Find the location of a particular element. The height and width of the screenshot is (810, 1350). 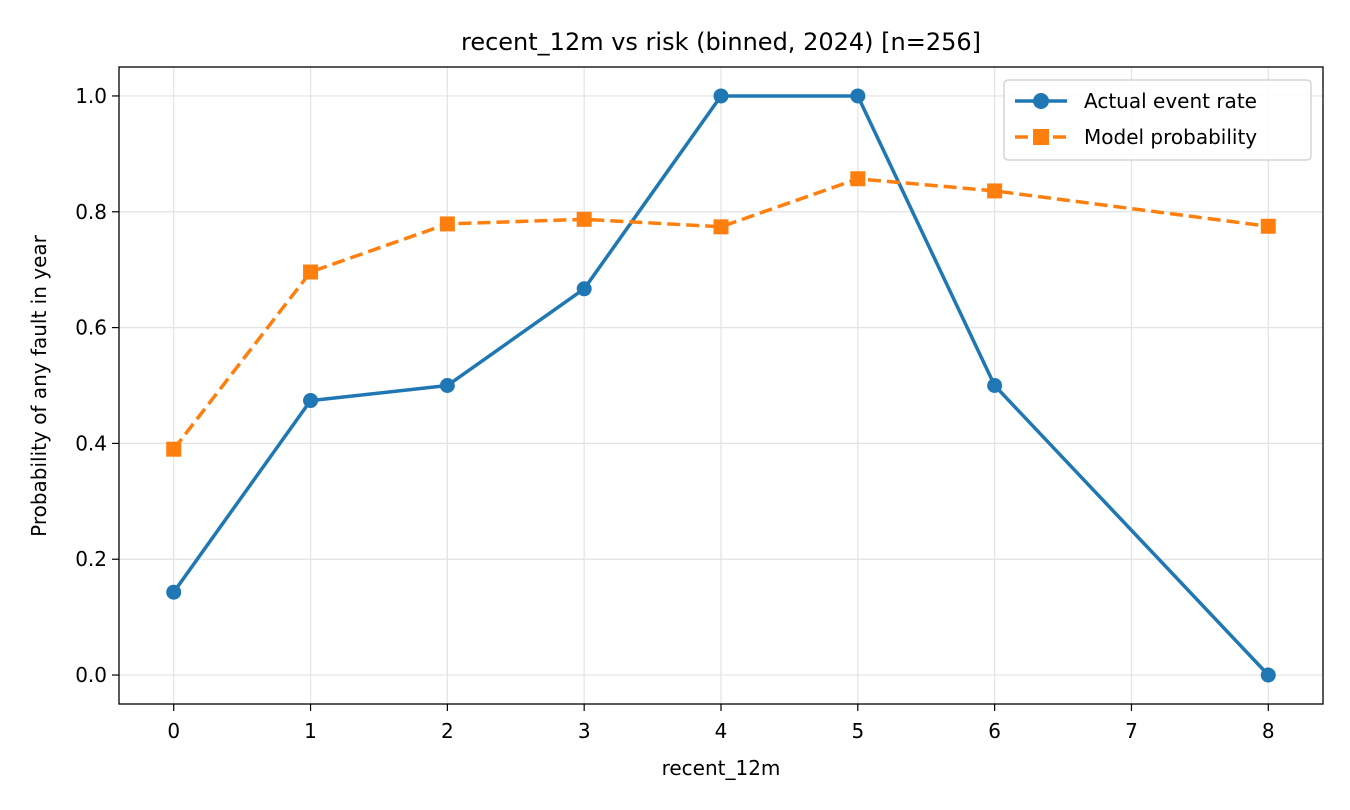

y-tick-label: 1.0 is located at coordinates (91, 96).